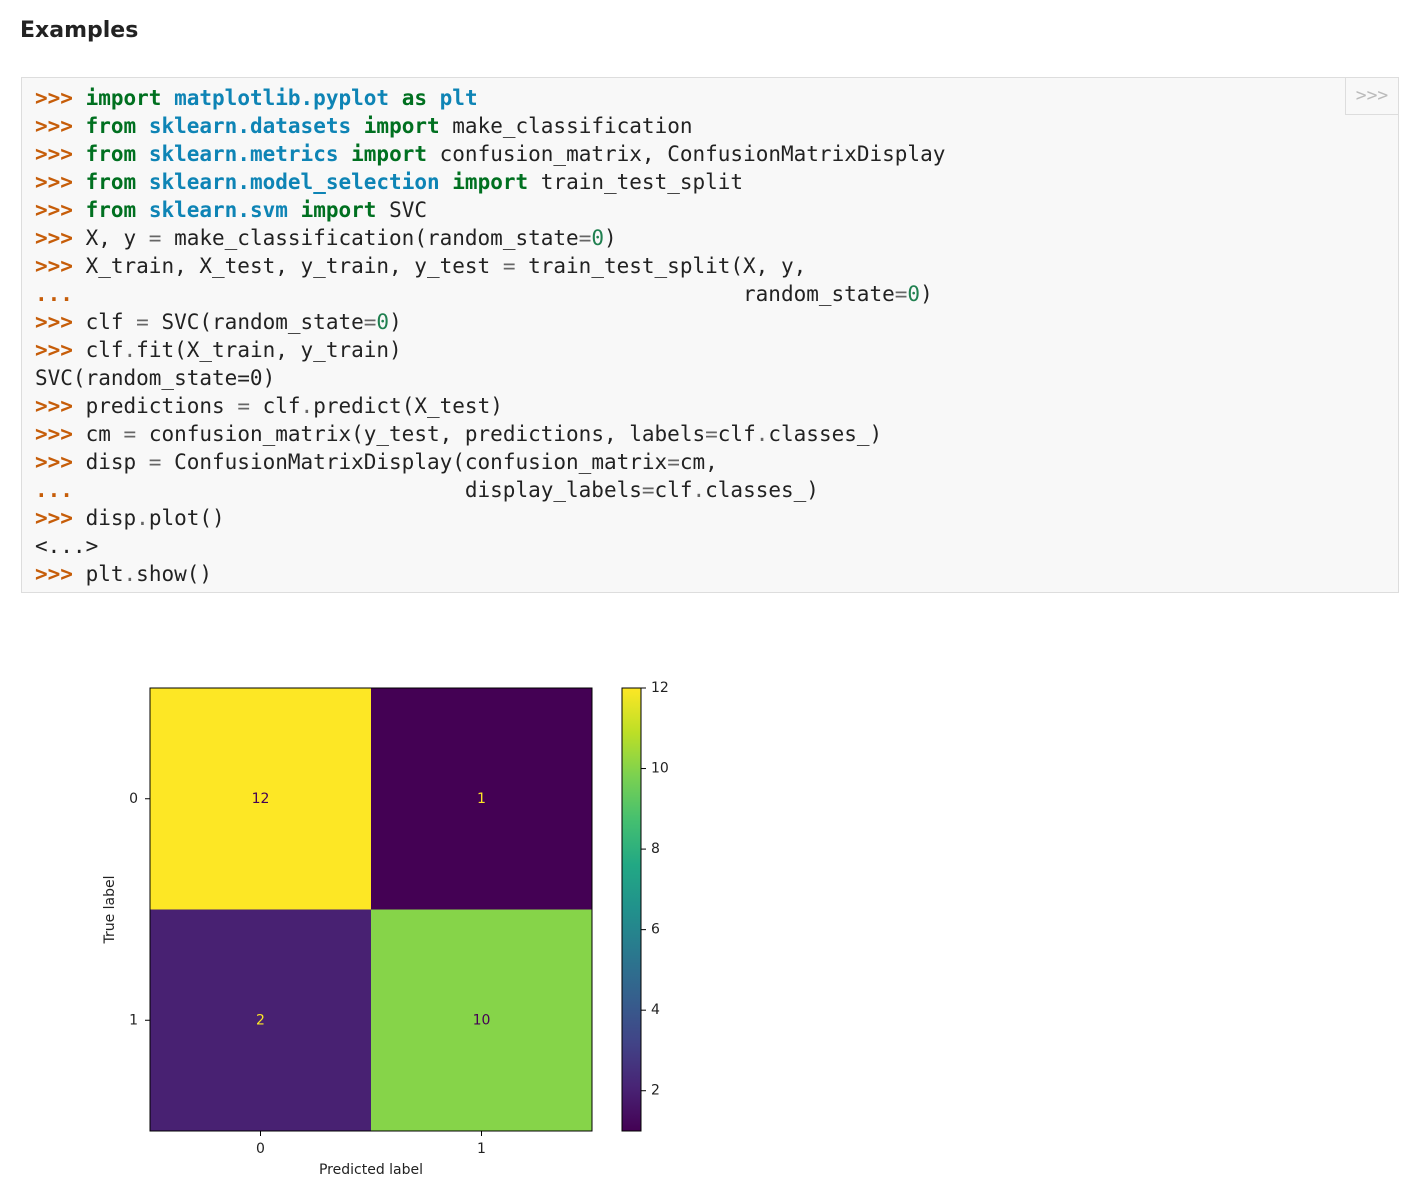  What do you see at coordinates (414, 462) in the screenshot?
I see `code-token: ConfusionMatrixDisplay(confusion_matrix` at bounding box center [414, 462].